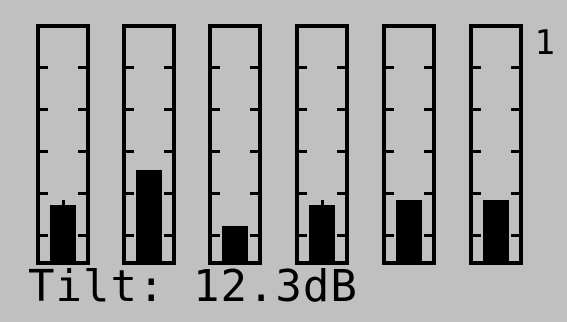  What do you see at coordinates (97, 286) in the screenshot?
I see `tilt-label: Tilt:` at bounding box center [97, 286].